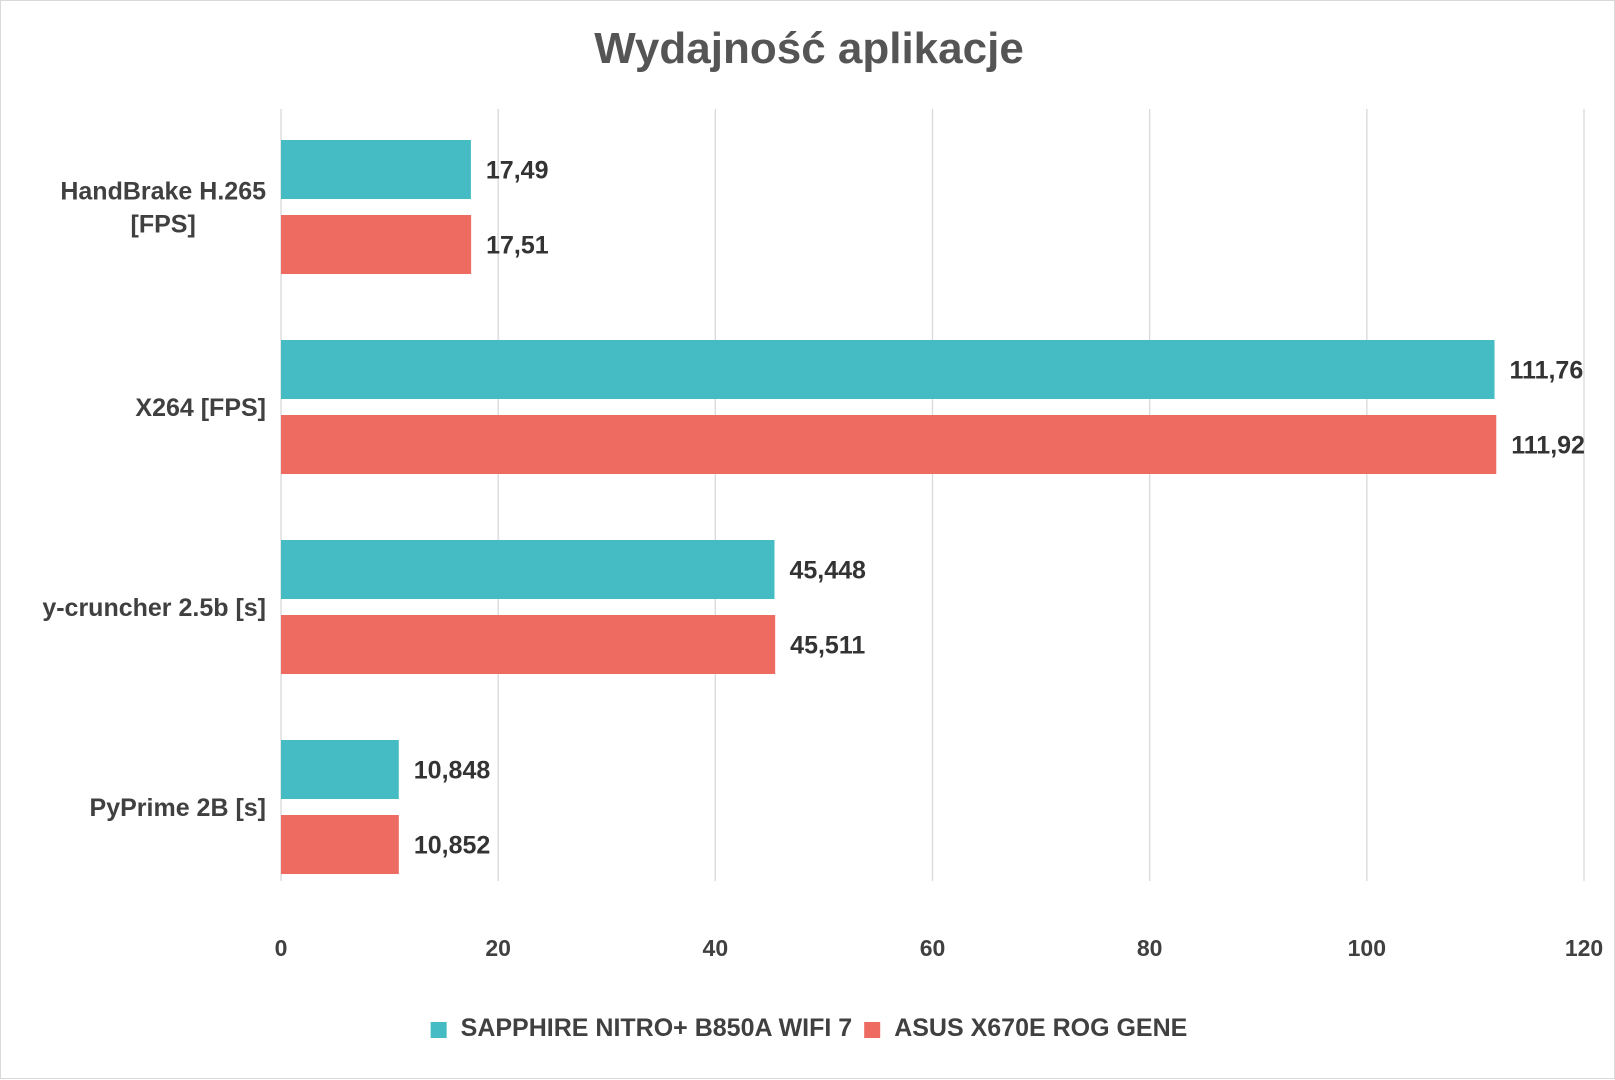 The width and height of the screenshot is (1615, 1080). Describe the element at coordinates (1150, 948) in the screenshot. I see `x-tick-label: 80` at that location.